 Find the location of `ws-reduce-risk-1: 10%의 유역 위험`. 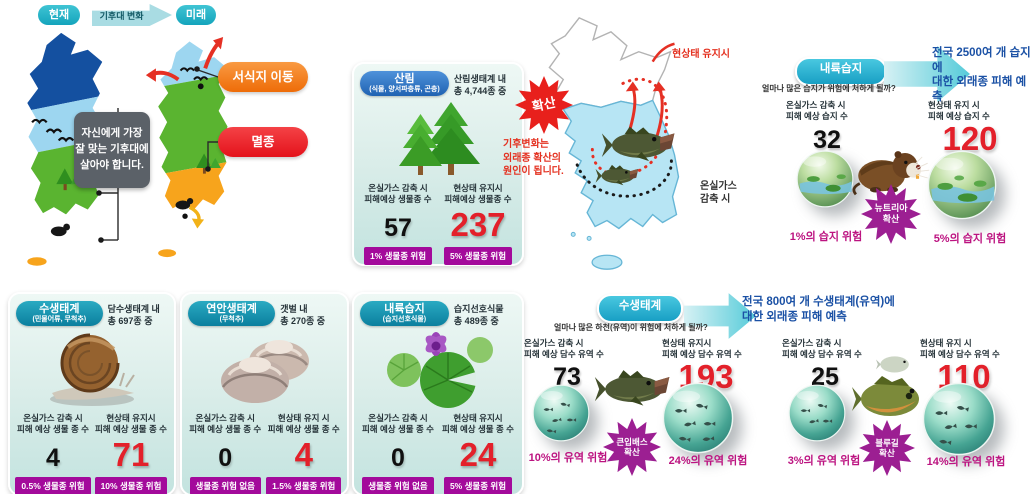

ws-reduce-risk-1: 10%의 유역 위험 is located at coordinates (568, 458).